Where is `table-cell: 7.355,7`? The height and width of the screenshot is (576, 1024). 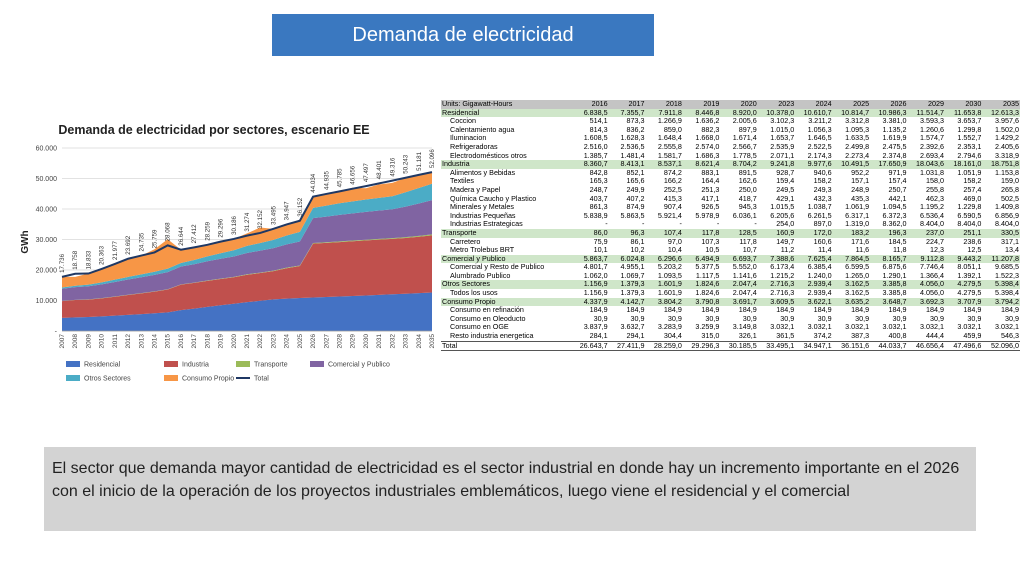 table-cell: 7.355,7 is located at coordinates (627, 113).